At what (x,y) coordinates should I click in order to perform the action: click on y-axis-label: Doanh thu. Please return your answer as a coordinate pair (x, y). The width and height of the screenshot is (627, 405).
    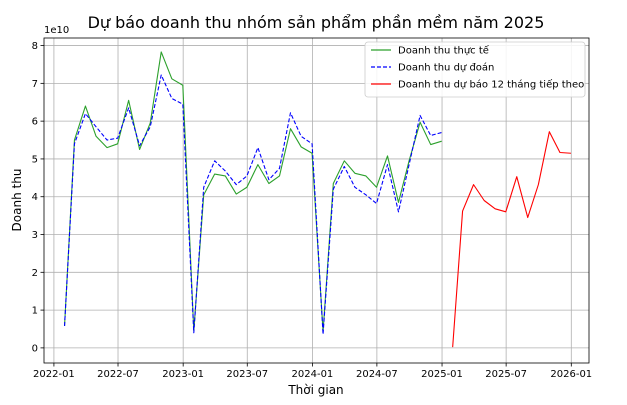
    Looking at the image, I should click on (17, 200).